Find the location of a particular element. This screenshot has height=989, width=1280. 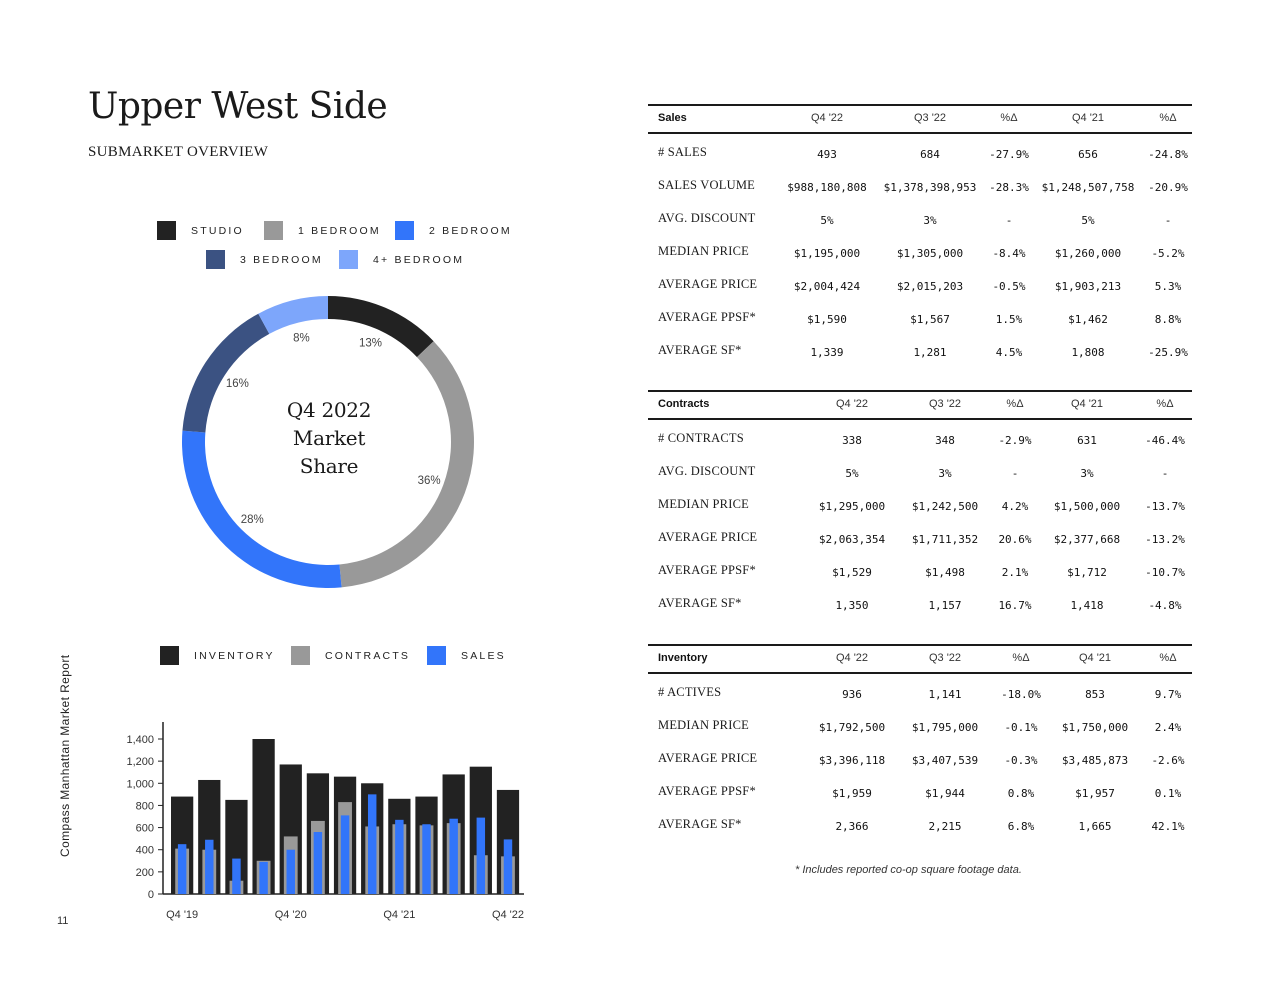

legend-item-contracts: CONTRACTS is located at coordinates (350, 655).